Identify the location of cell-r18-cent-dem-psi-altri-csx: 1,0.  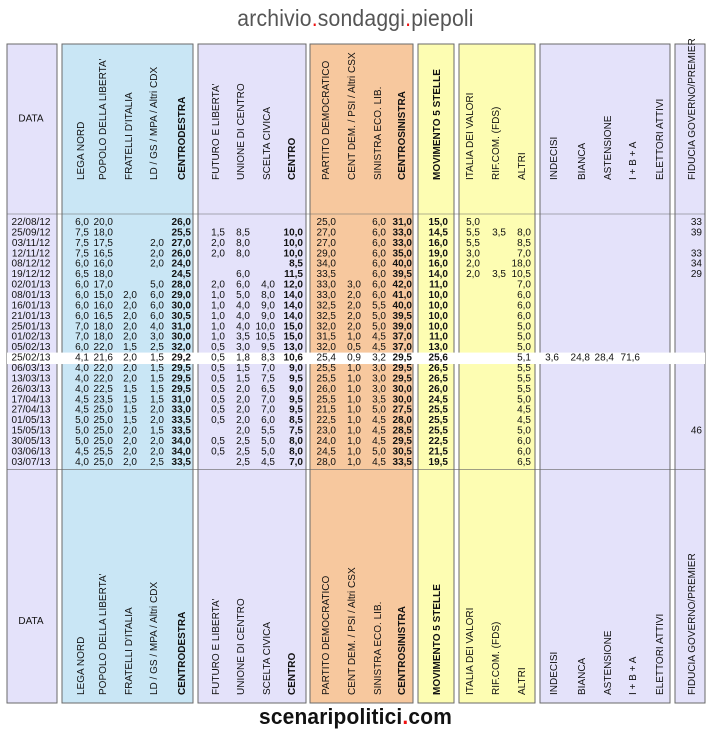
(354, 410).